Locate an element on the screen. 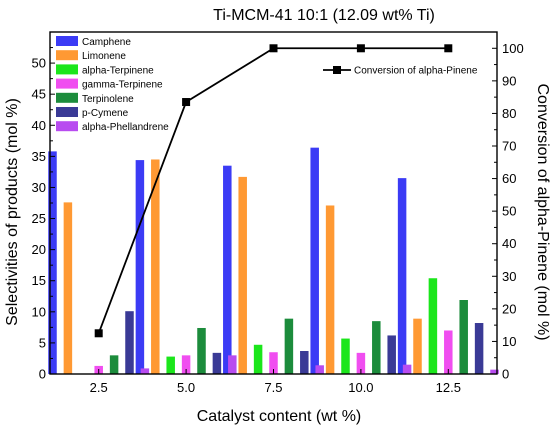  y2-tick-label-10: 10 is located at coordinates (509, 341).